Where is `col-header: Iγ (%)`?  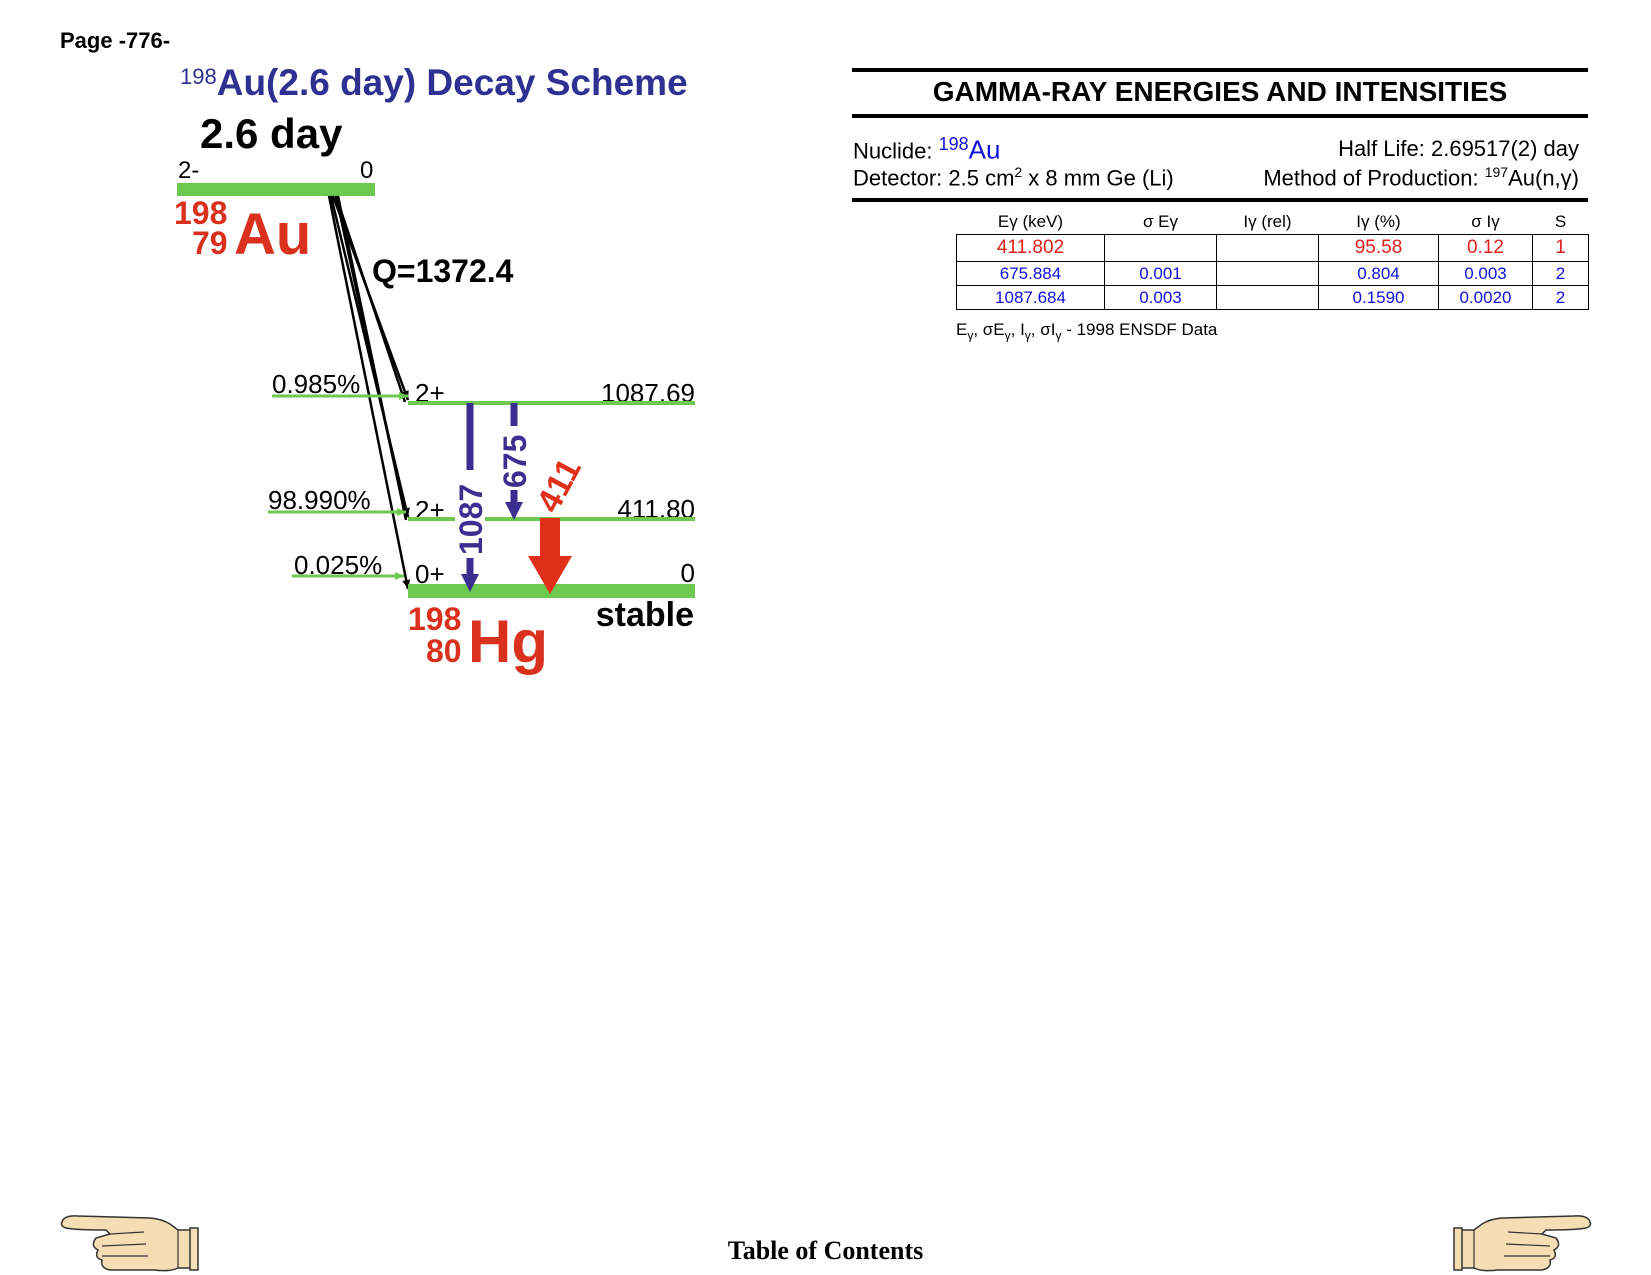
col-header: Iγ (%) is located at coordinates (1378, 221).